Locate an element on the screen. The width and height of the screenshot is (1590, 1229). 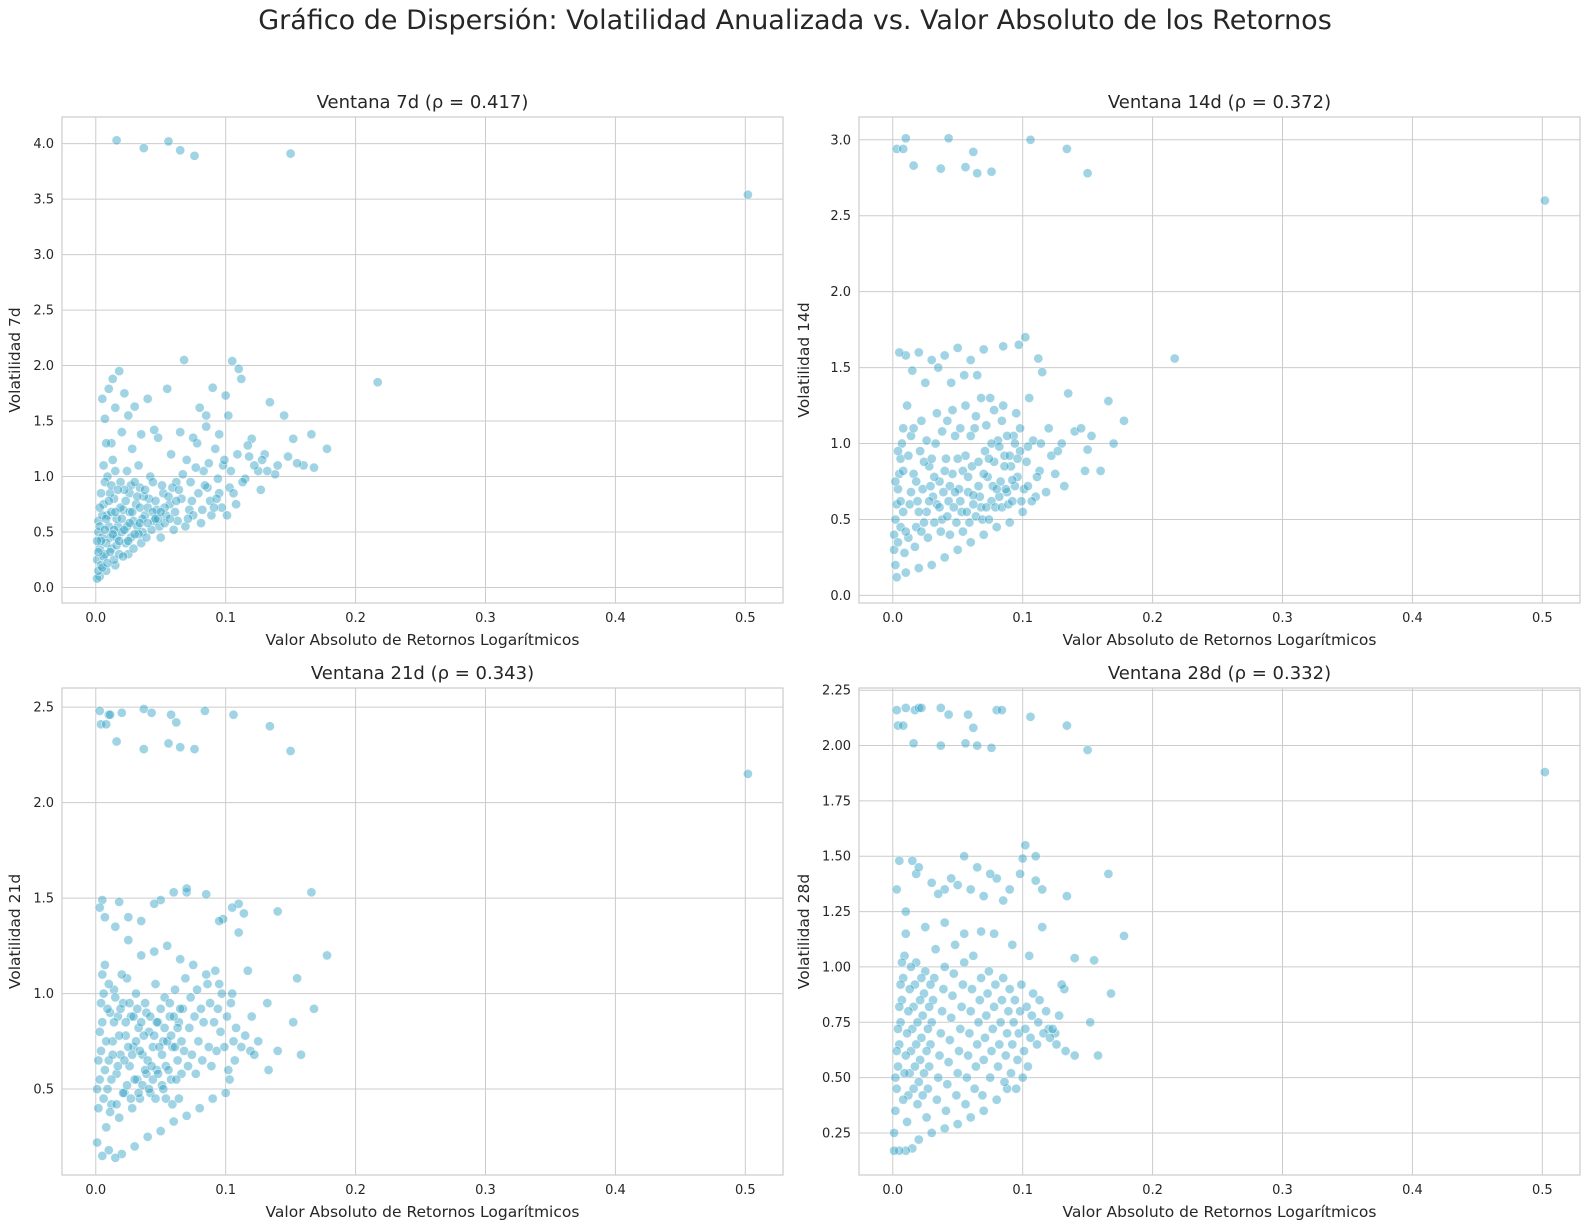
y-tick-label: 0.50 is located at coordinates (836, 1078).